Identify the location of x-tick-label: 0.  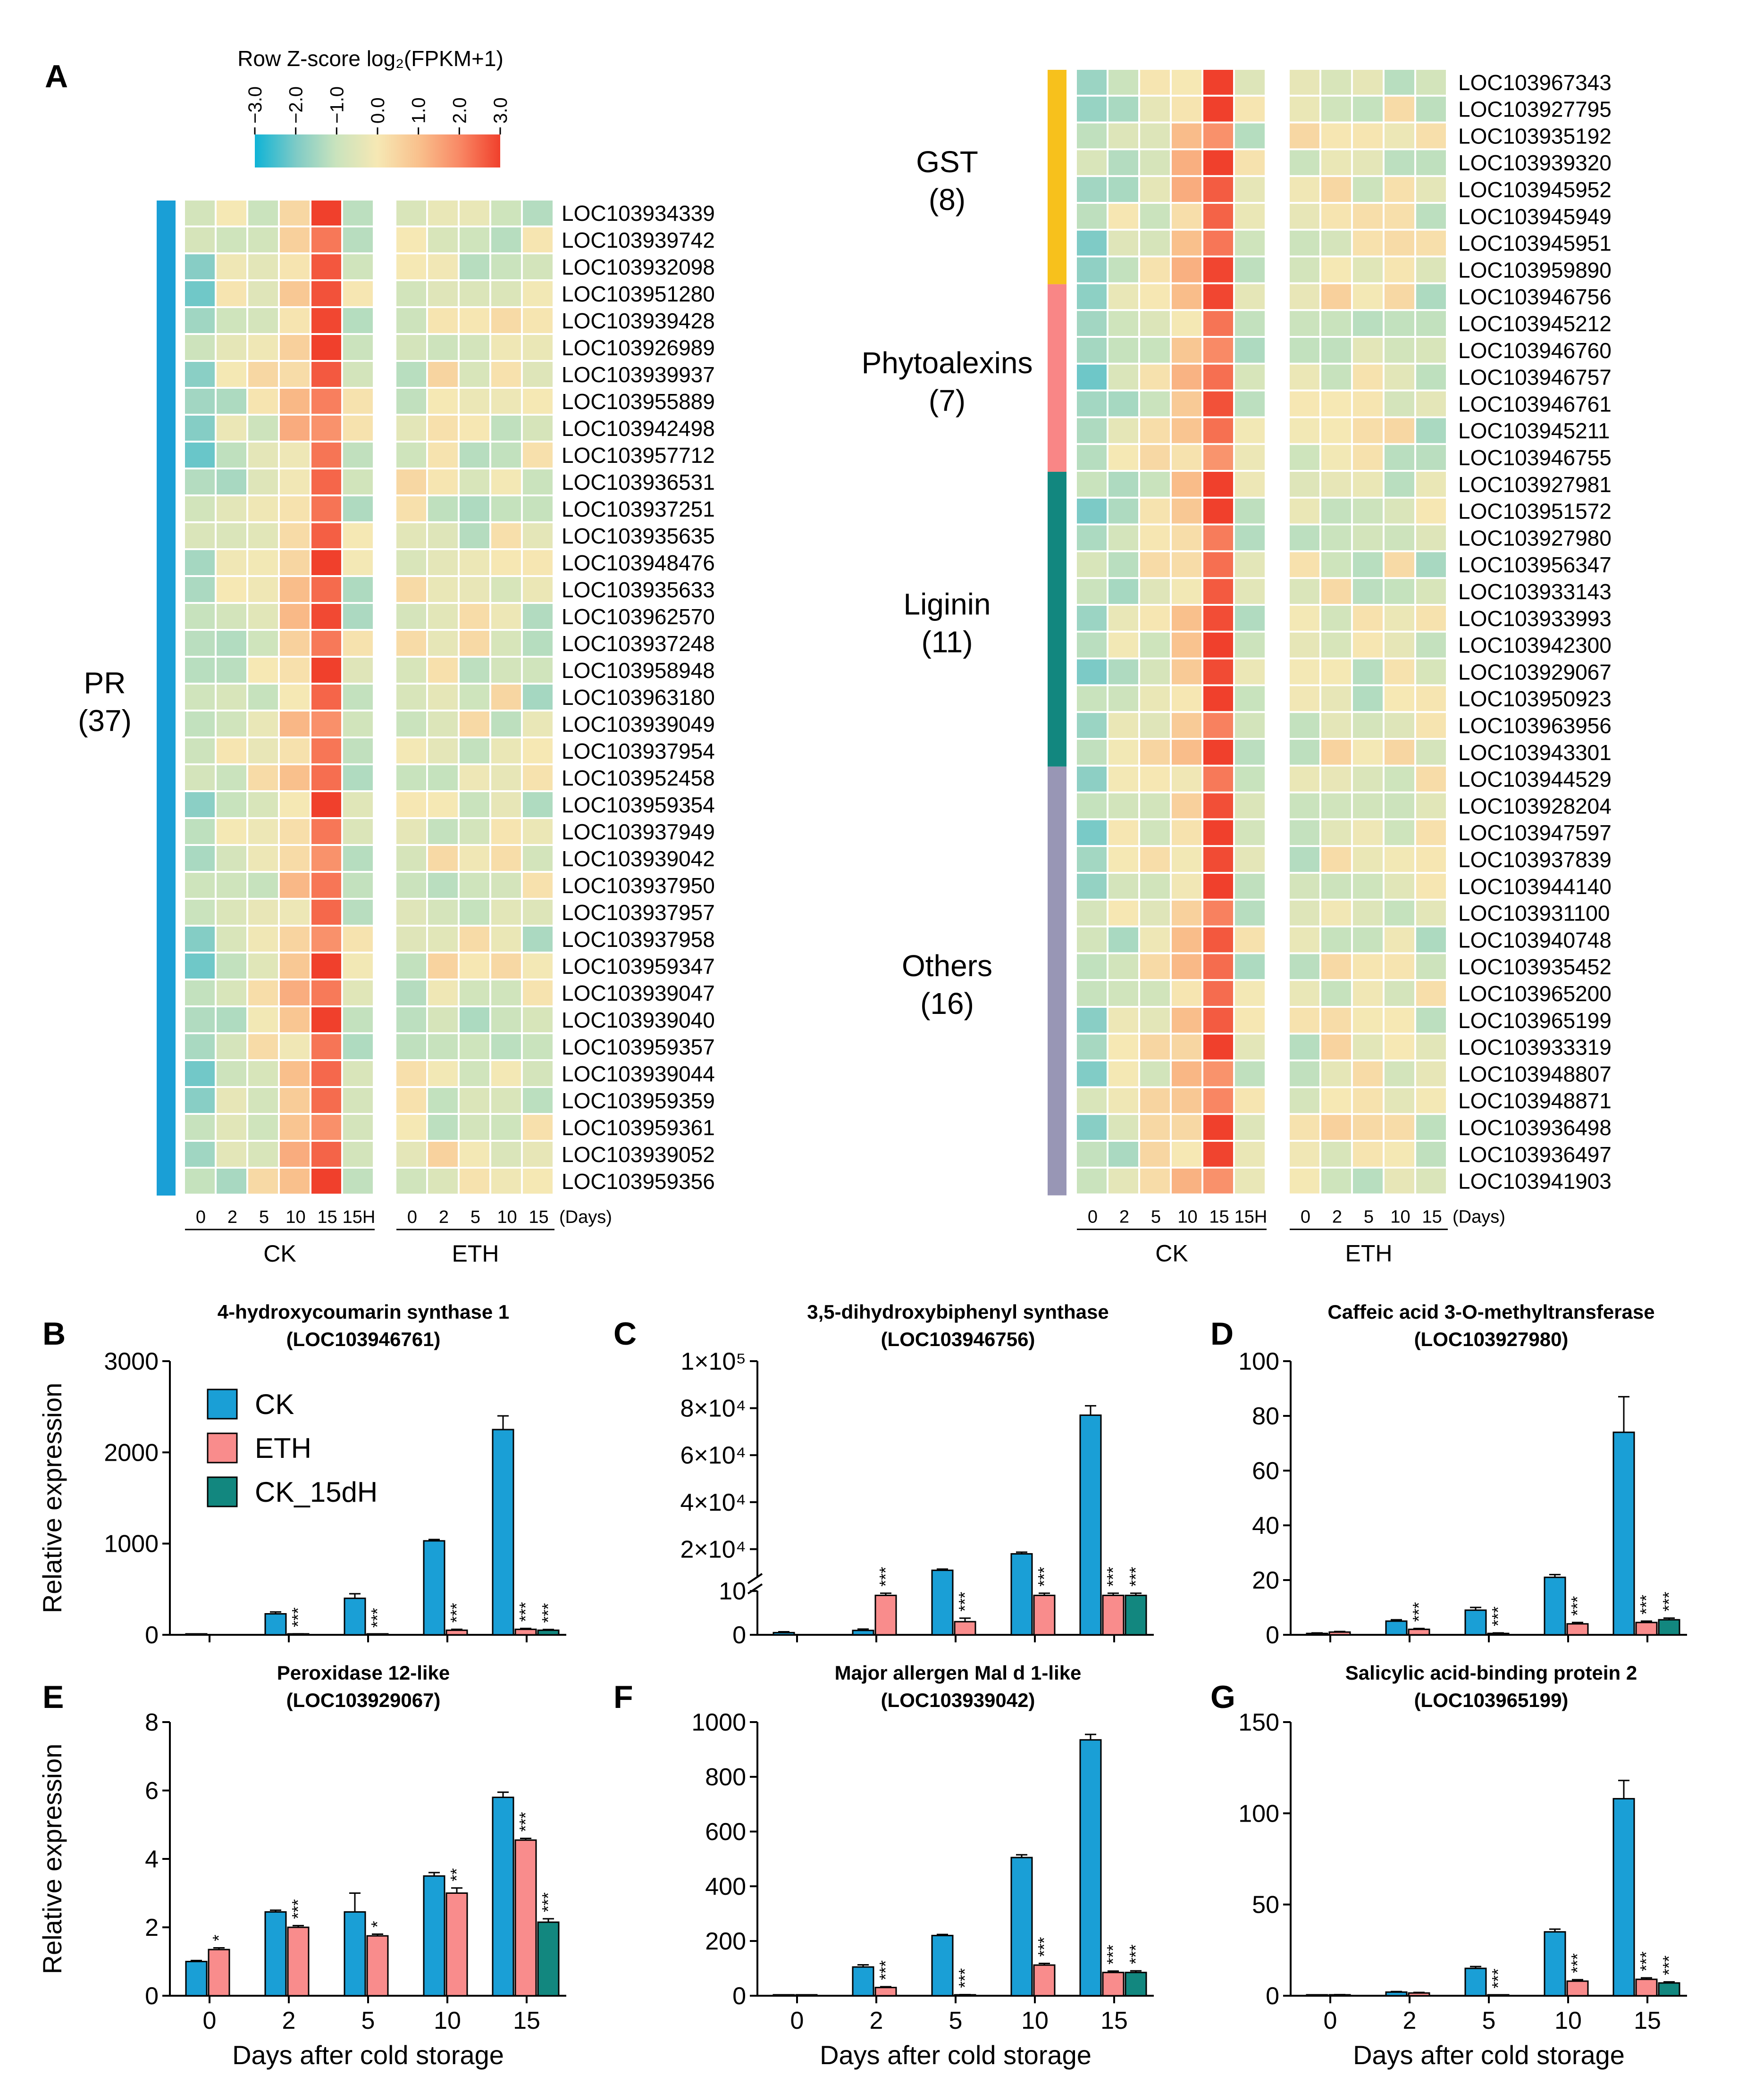
(797, 2020).